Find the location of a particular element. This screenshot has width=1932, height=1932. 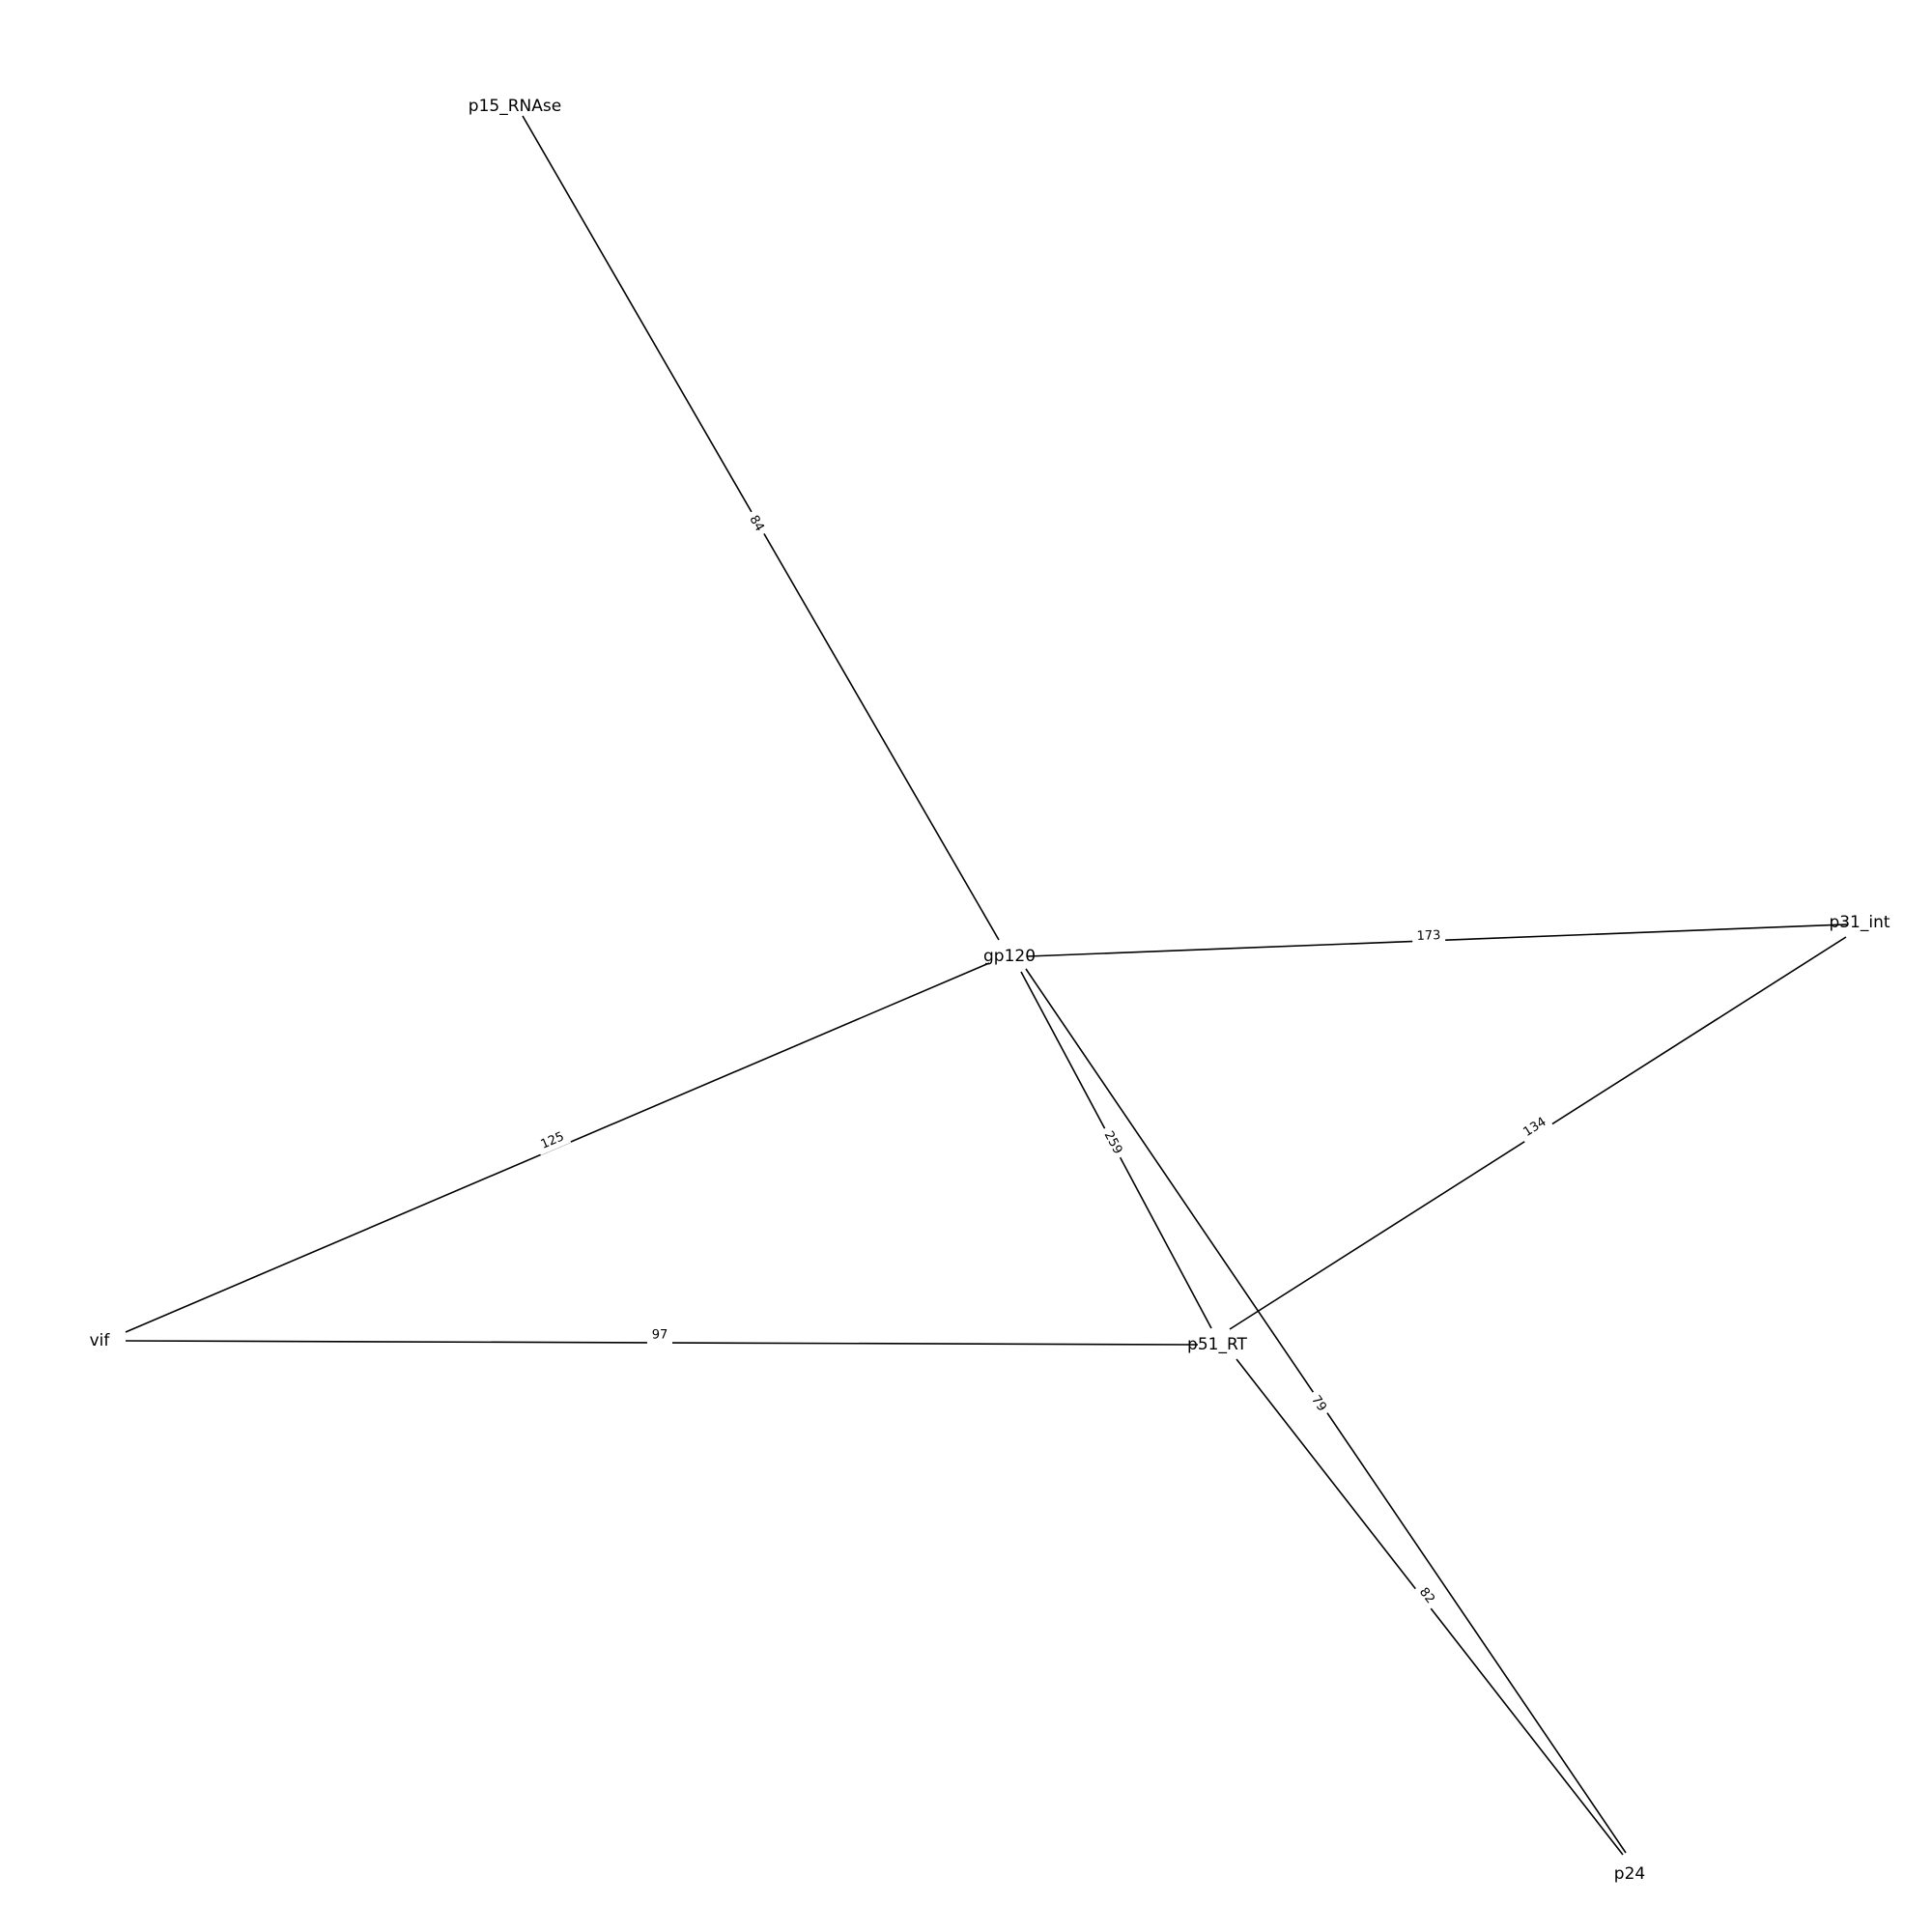

edge-label-group-gp120-p51_RT: 259 is located at coordinates (1112, 1142).